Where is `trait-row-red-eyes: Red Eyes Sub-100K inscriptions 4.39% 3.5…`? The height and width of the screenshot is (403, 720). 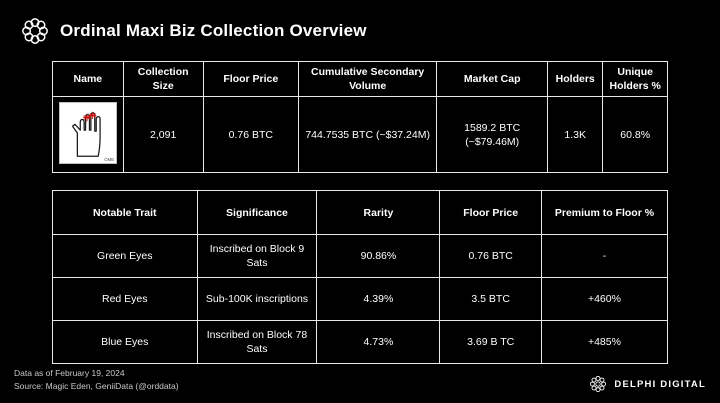 trait-row-red-eyes: Red Eyes Sub-100K inscriptions 4.39% 3.5… is located at coordinates (360, 299).